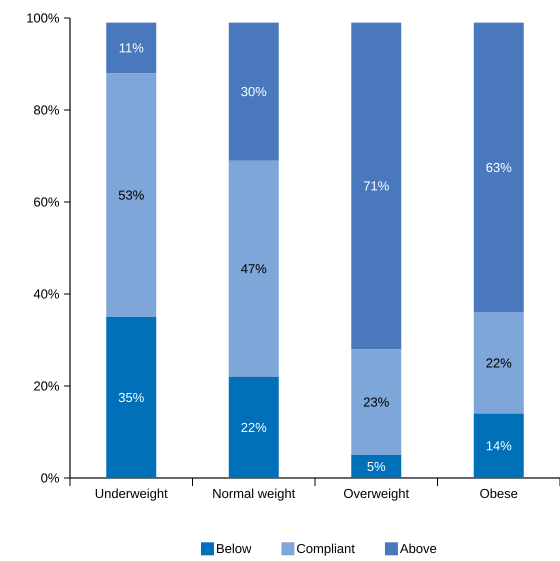 This screenshot has height=561, width=560. Describe the element at coordinates (47, 110) in the screenshot. I see `y-tick-label: 80%` at that location.